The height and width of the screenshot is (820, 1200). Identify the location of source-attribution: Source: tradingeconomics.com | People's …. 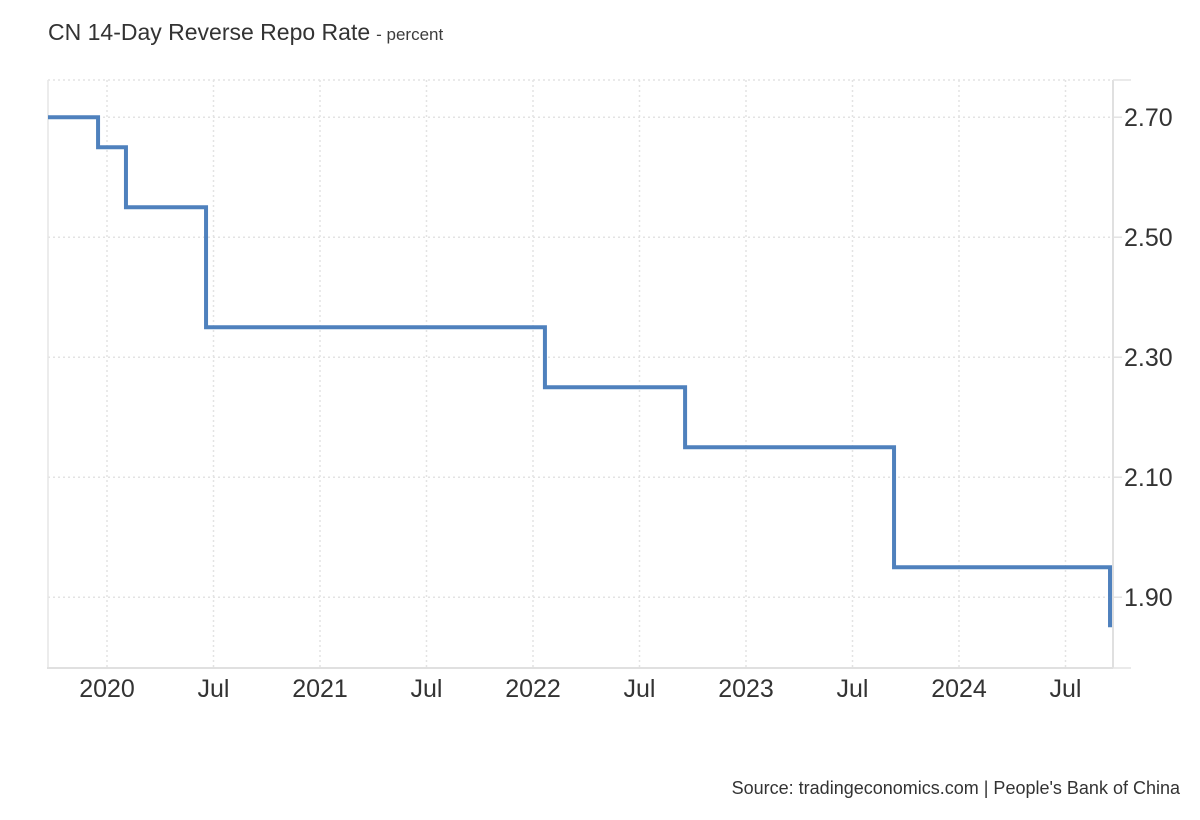
(955, 788).